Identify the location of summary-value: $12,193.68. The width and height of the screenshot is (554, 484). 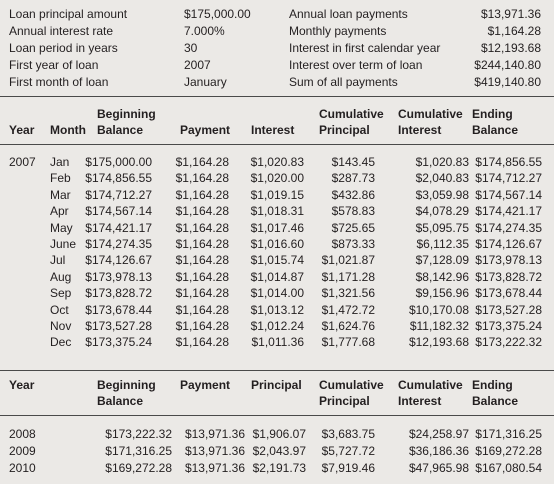
(510, 48).